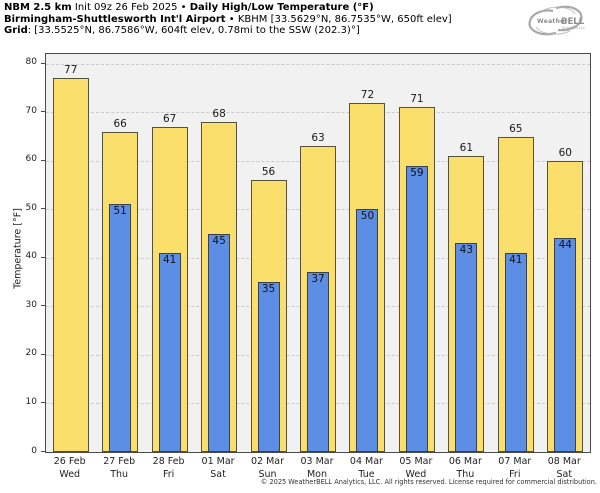 This screenshot has height=493, width=600. Describe the element at coordinates (218, 461) in the screenshot. I see `x-tick-date: 01 Mar` at that location.